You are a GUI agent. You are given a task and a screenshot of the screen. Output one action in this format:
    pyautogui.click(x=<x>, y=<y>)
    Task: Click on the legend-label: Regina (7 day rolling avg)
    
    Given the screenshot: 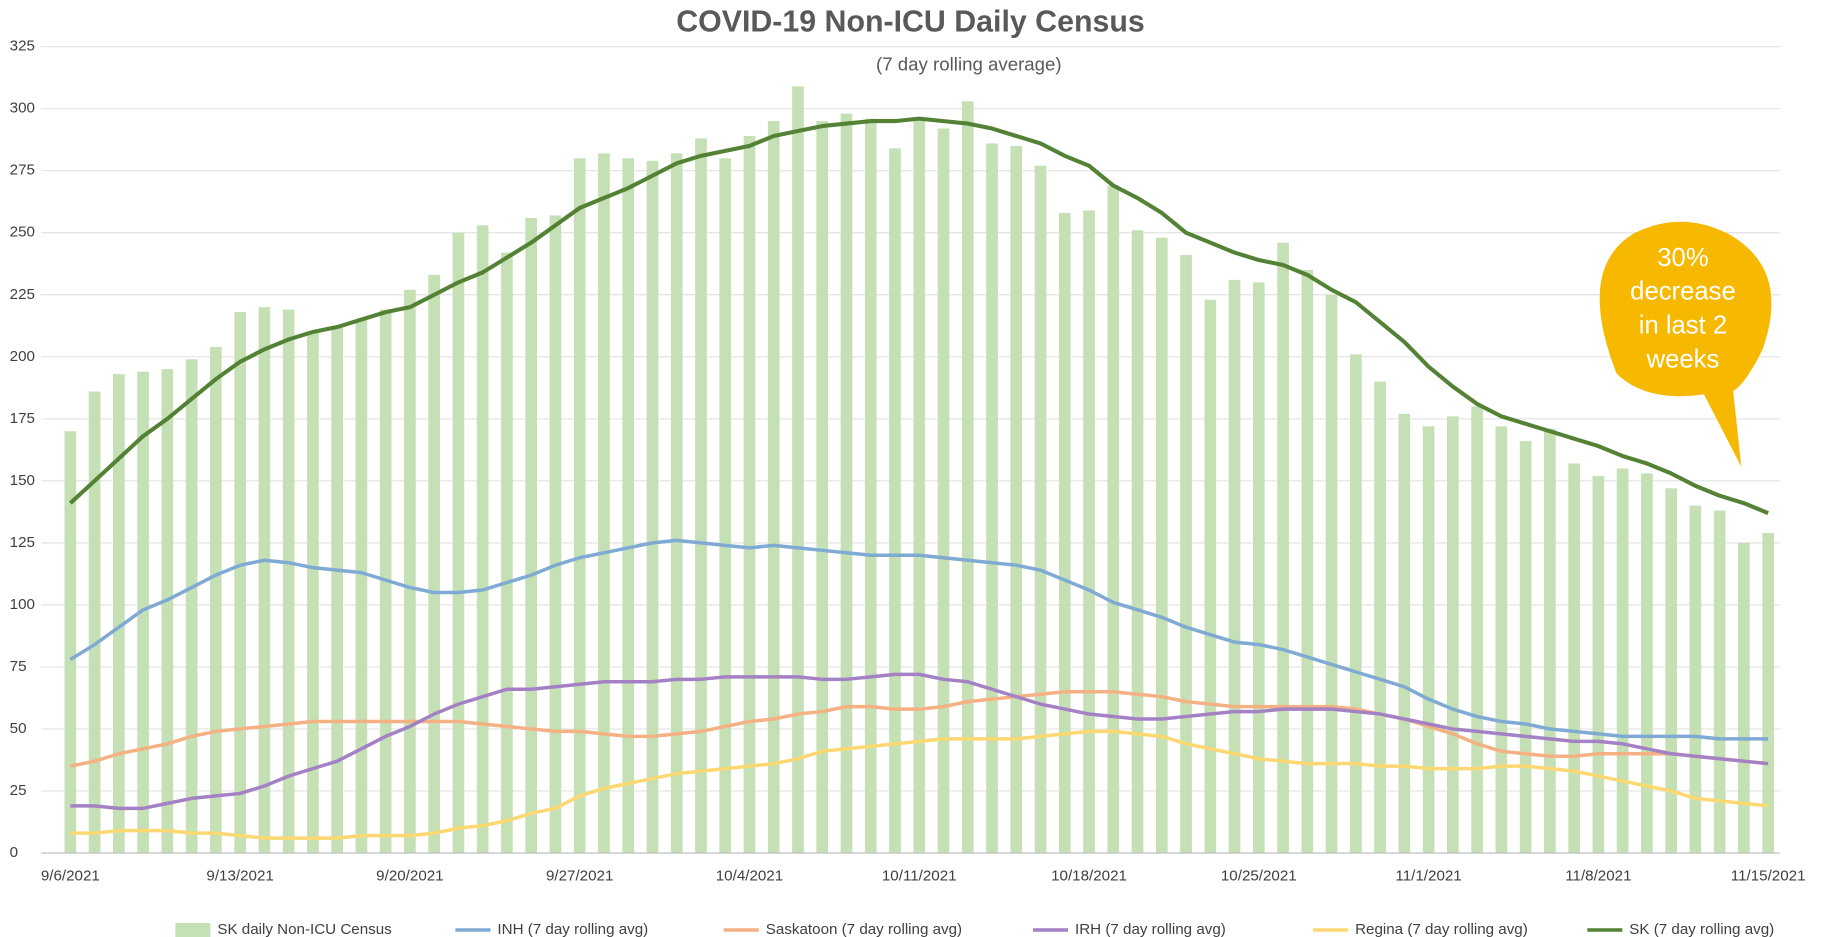 What is the action you would take?
    pyautogui.click(x=1441, y=929)
    